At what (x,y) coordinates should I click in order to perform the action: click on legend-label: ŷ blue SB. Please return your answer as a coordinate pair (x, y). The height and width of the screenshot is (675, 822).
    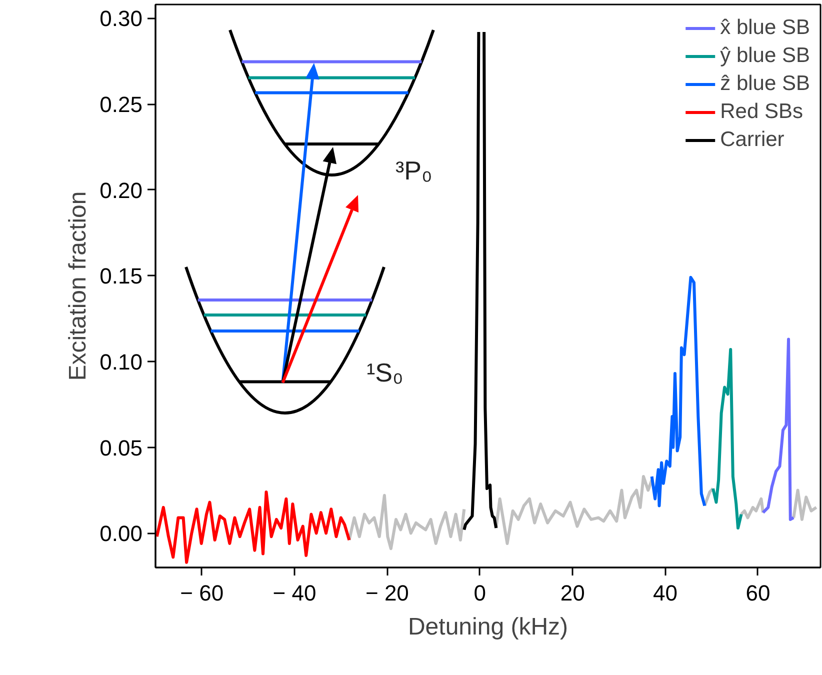
    Looking at the image, I should click on (765, 56).